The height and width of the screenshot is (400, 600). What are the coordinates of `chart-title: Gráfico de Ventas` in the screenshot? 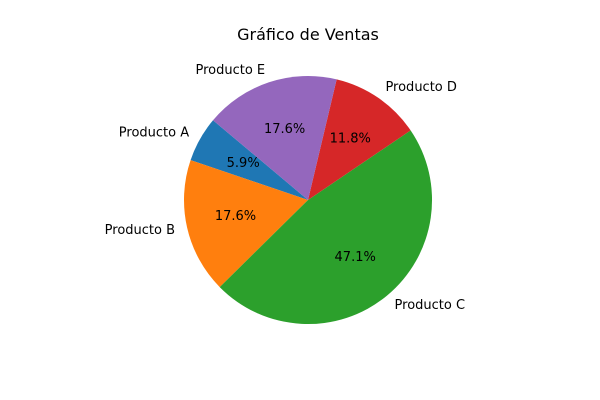 It's located at (308, 34).